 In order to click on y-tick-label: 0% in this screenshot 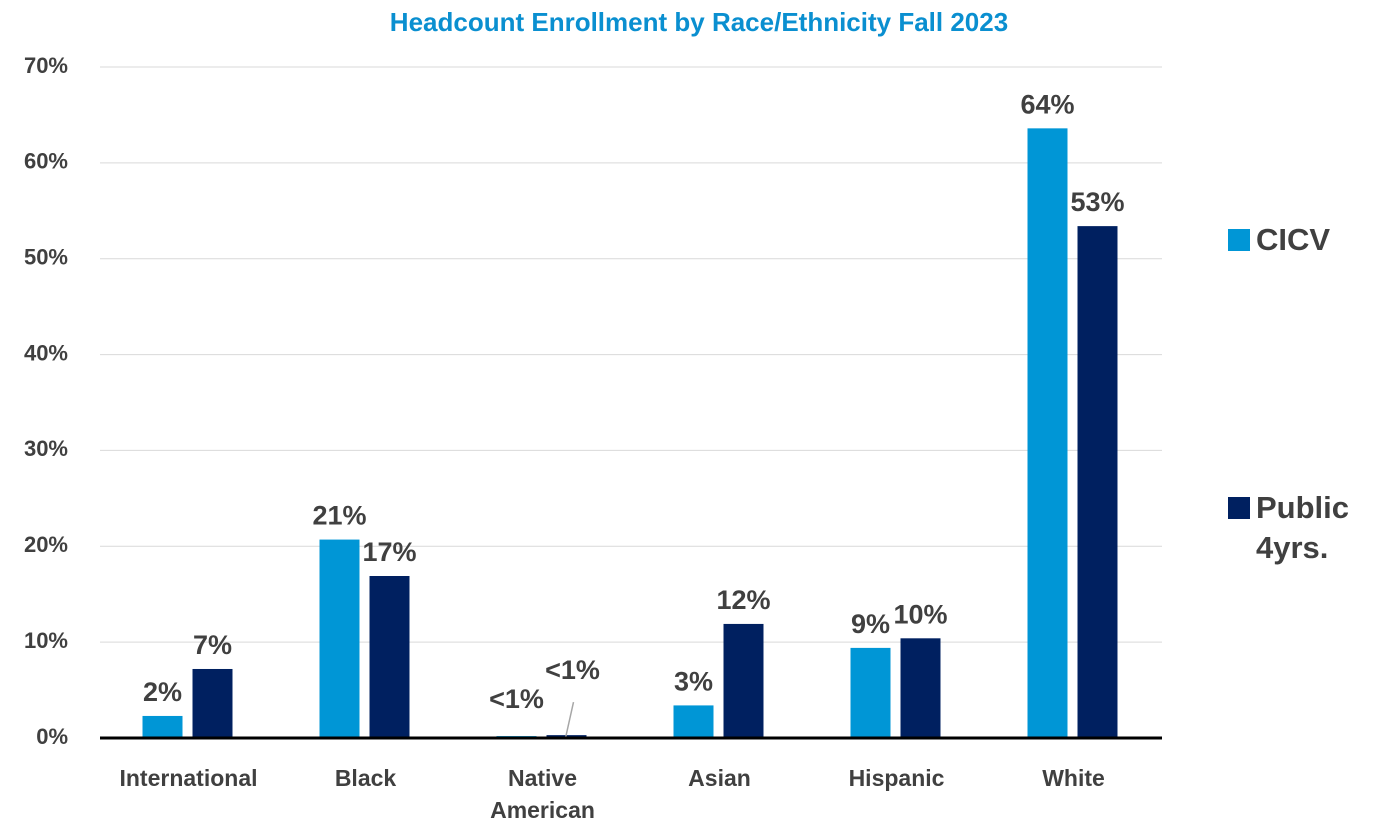, I will do `click(52, 736)`.